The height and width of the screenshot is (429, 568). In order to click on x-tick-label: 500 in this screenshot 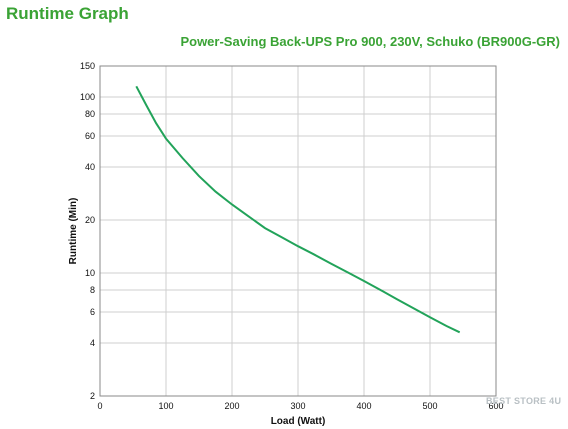, I will do `click(429, 406)`.